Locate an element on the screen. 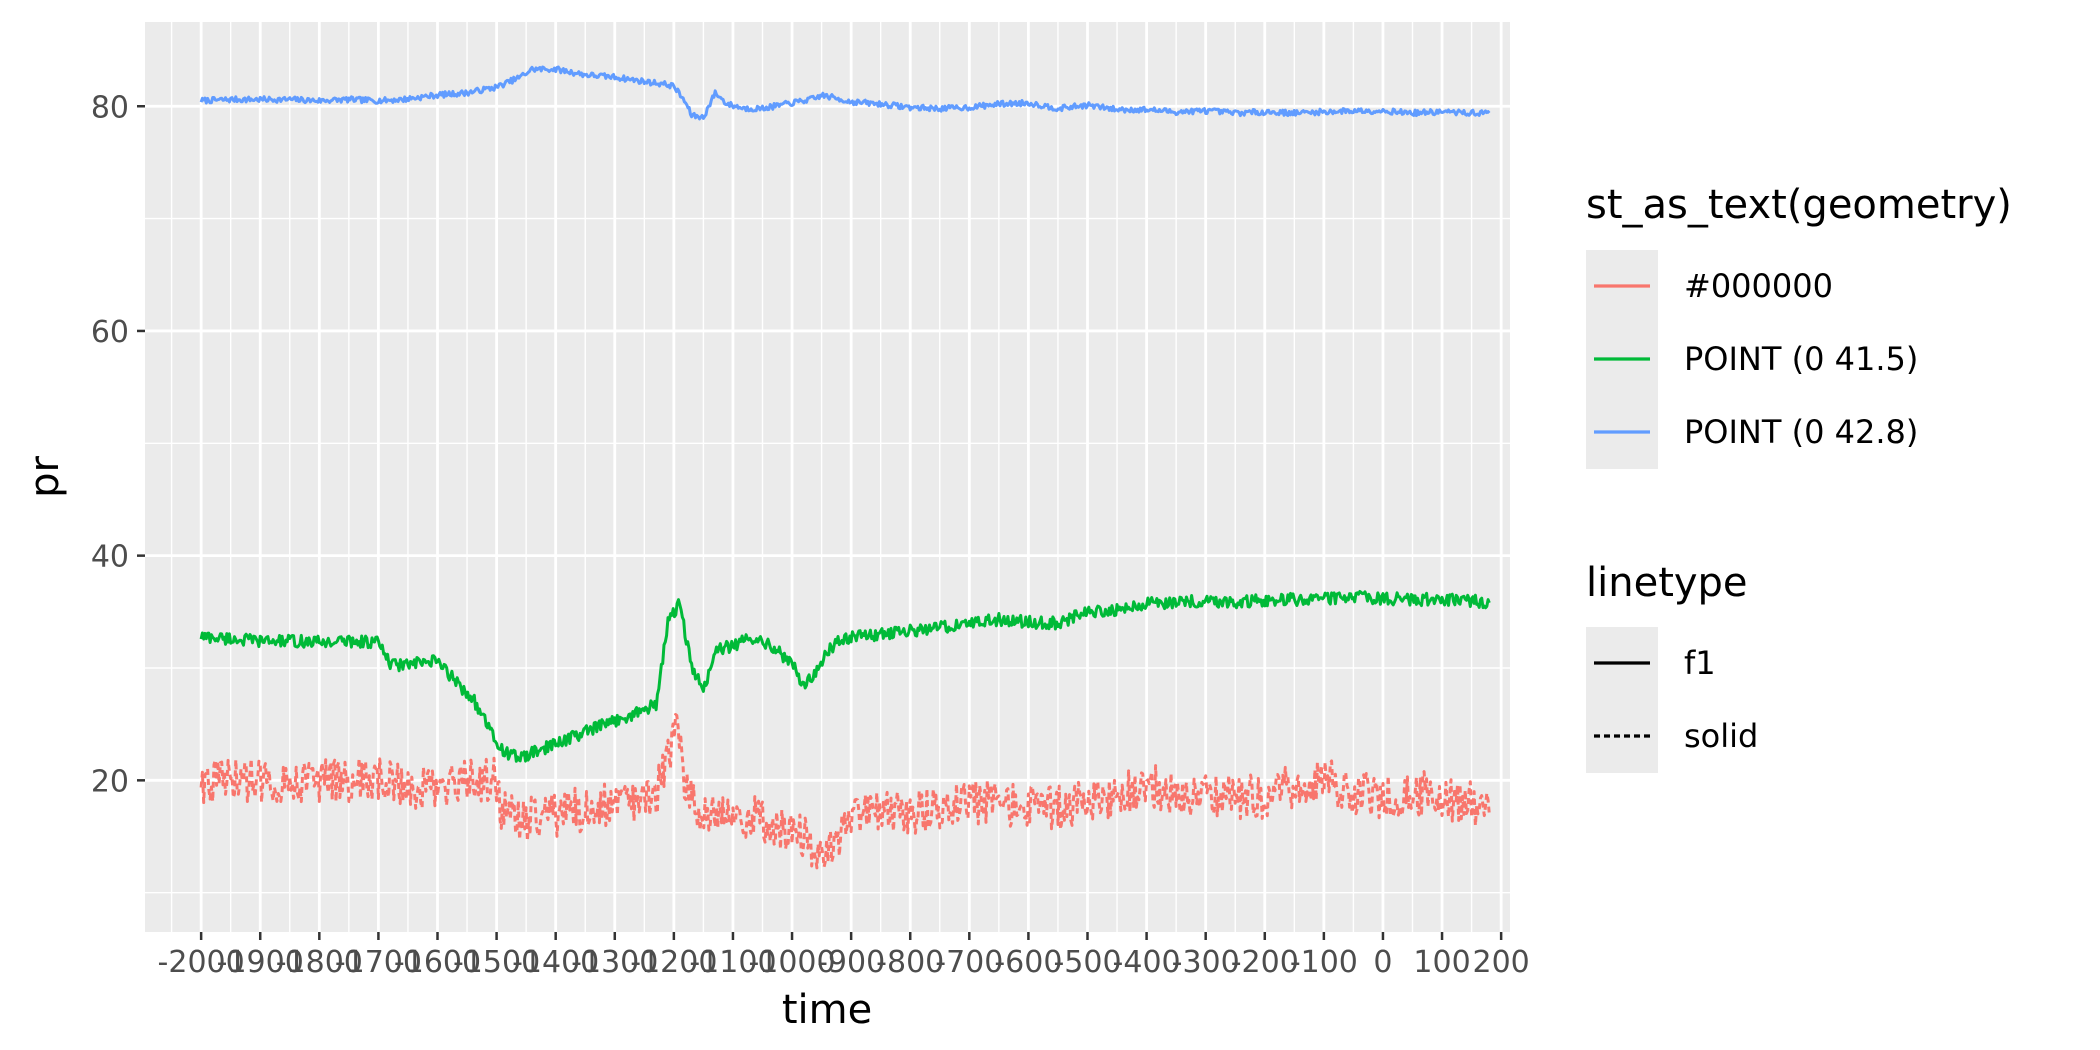  y-tick-label: 40 is located at coordinates (110, 557).